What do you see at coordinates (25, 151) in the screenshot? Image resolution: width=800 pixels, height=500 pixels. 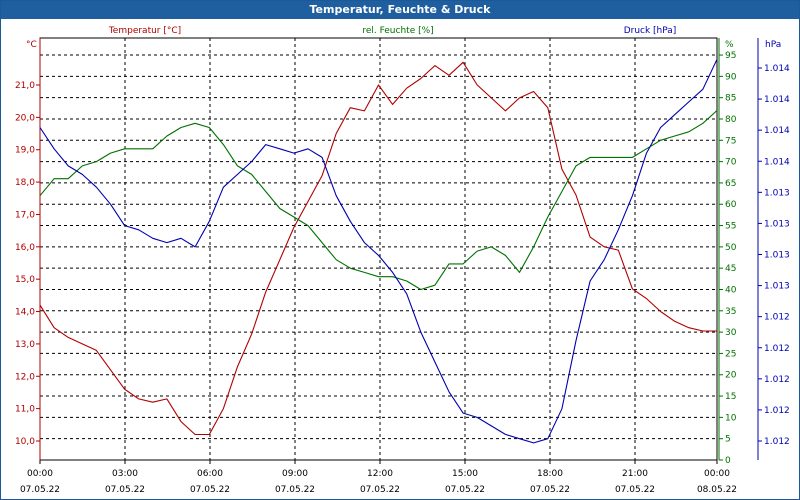 I see `tick-label-left: 19,0` at bounding box center [25, 151].